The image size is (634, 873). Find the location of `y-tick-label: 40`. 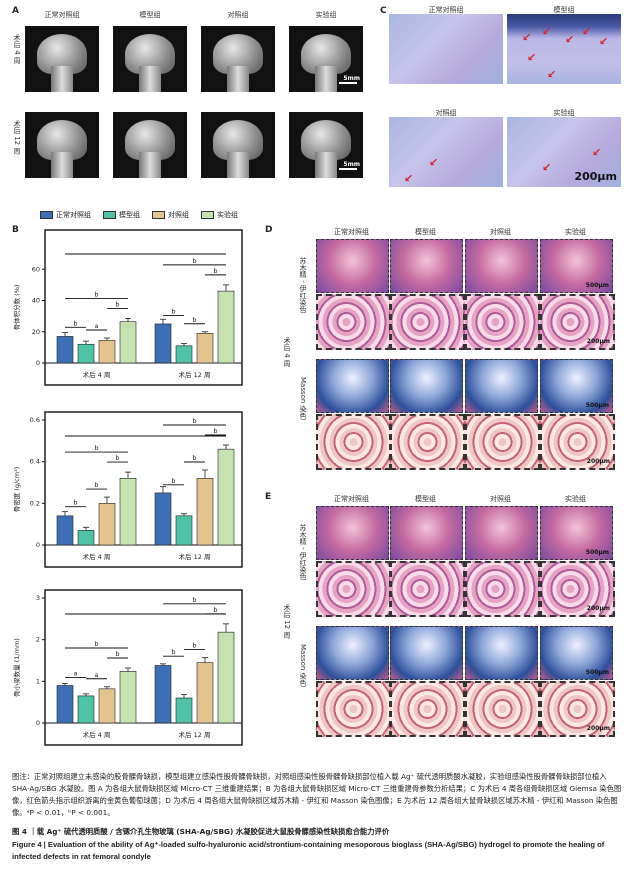

y-tick-label: 40 is located at coordinates (36, 301).